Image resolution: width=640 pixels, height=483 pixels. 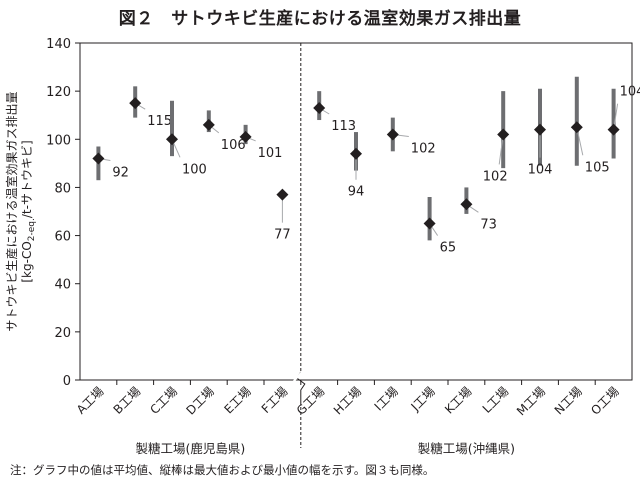 What do you see at coordinates (605, 401) in the screenshot?
I see `x-category-label: O工場` at bounding box center [605, 401].